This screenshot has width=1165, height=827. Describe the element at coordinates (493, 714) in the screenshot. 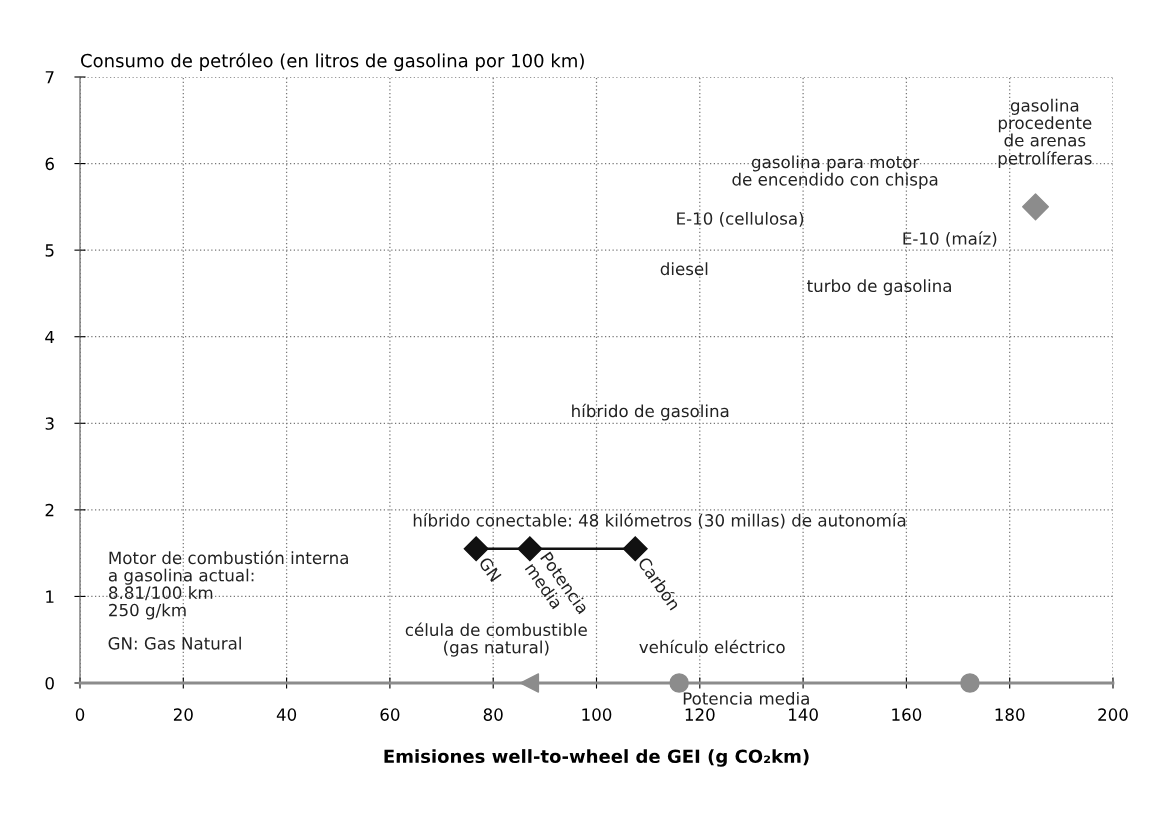

I see `x-tick-label: 80` at that location.